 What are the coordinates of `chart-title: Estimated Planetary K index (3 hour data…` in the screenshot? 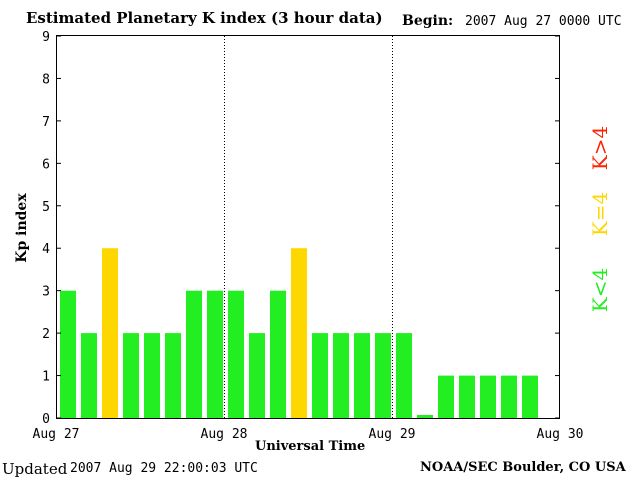 It's located at (204, 18).